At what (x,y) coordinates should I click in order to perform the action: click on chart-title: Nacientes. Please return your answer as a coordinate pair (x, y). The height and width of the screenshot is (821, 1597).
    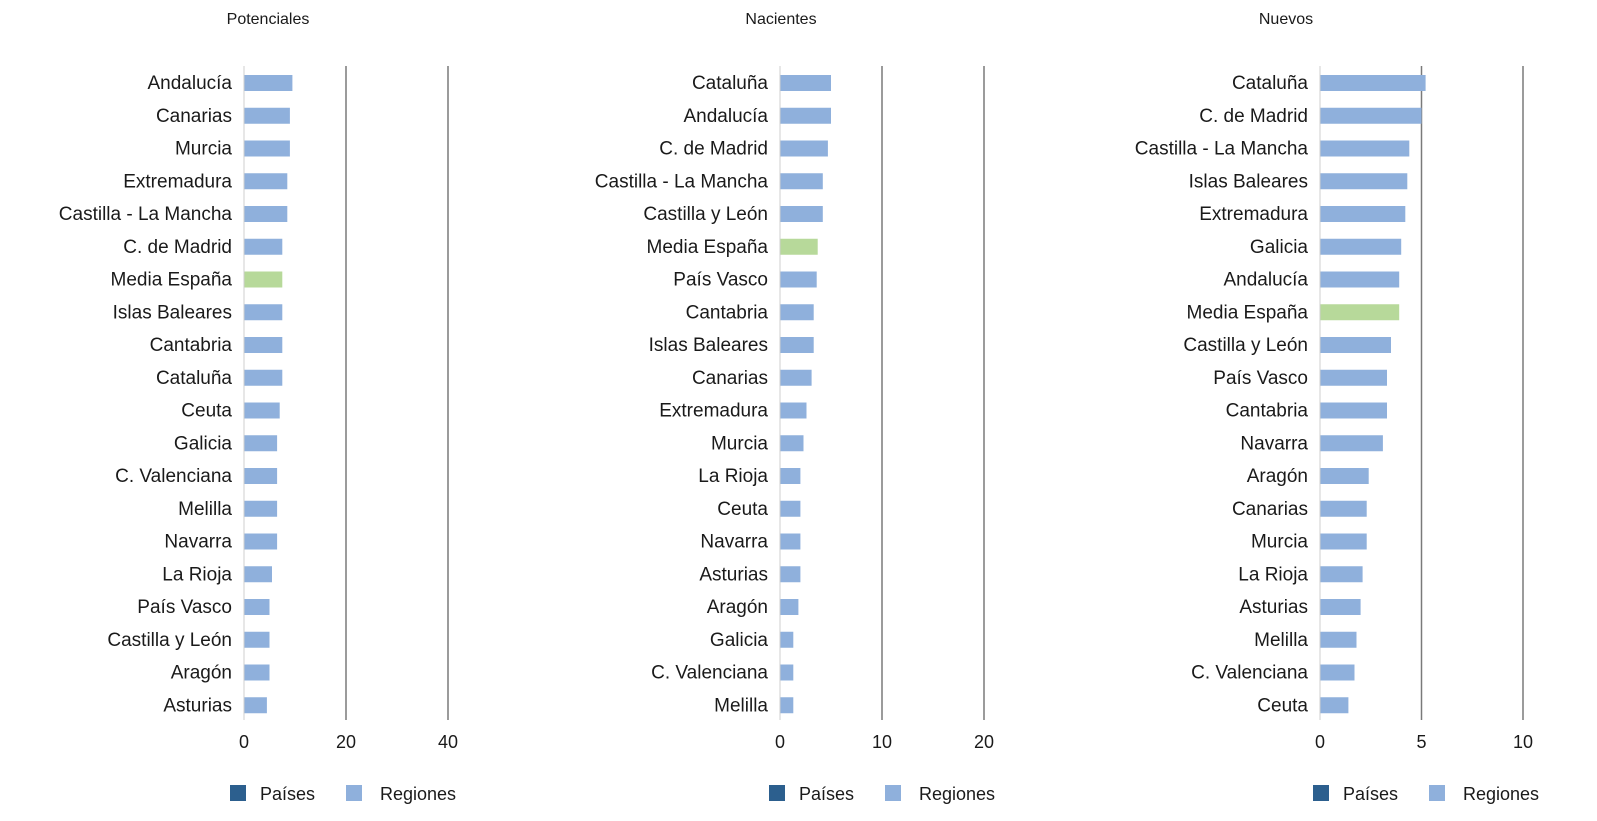
    Looking at the image, I should click on (780, 19).